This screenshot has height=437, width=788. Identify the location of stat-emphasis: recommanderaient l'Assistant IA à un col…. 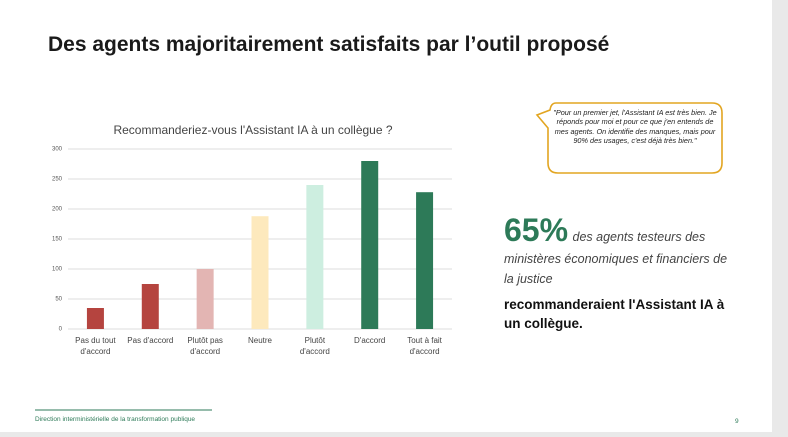
(614, 314).